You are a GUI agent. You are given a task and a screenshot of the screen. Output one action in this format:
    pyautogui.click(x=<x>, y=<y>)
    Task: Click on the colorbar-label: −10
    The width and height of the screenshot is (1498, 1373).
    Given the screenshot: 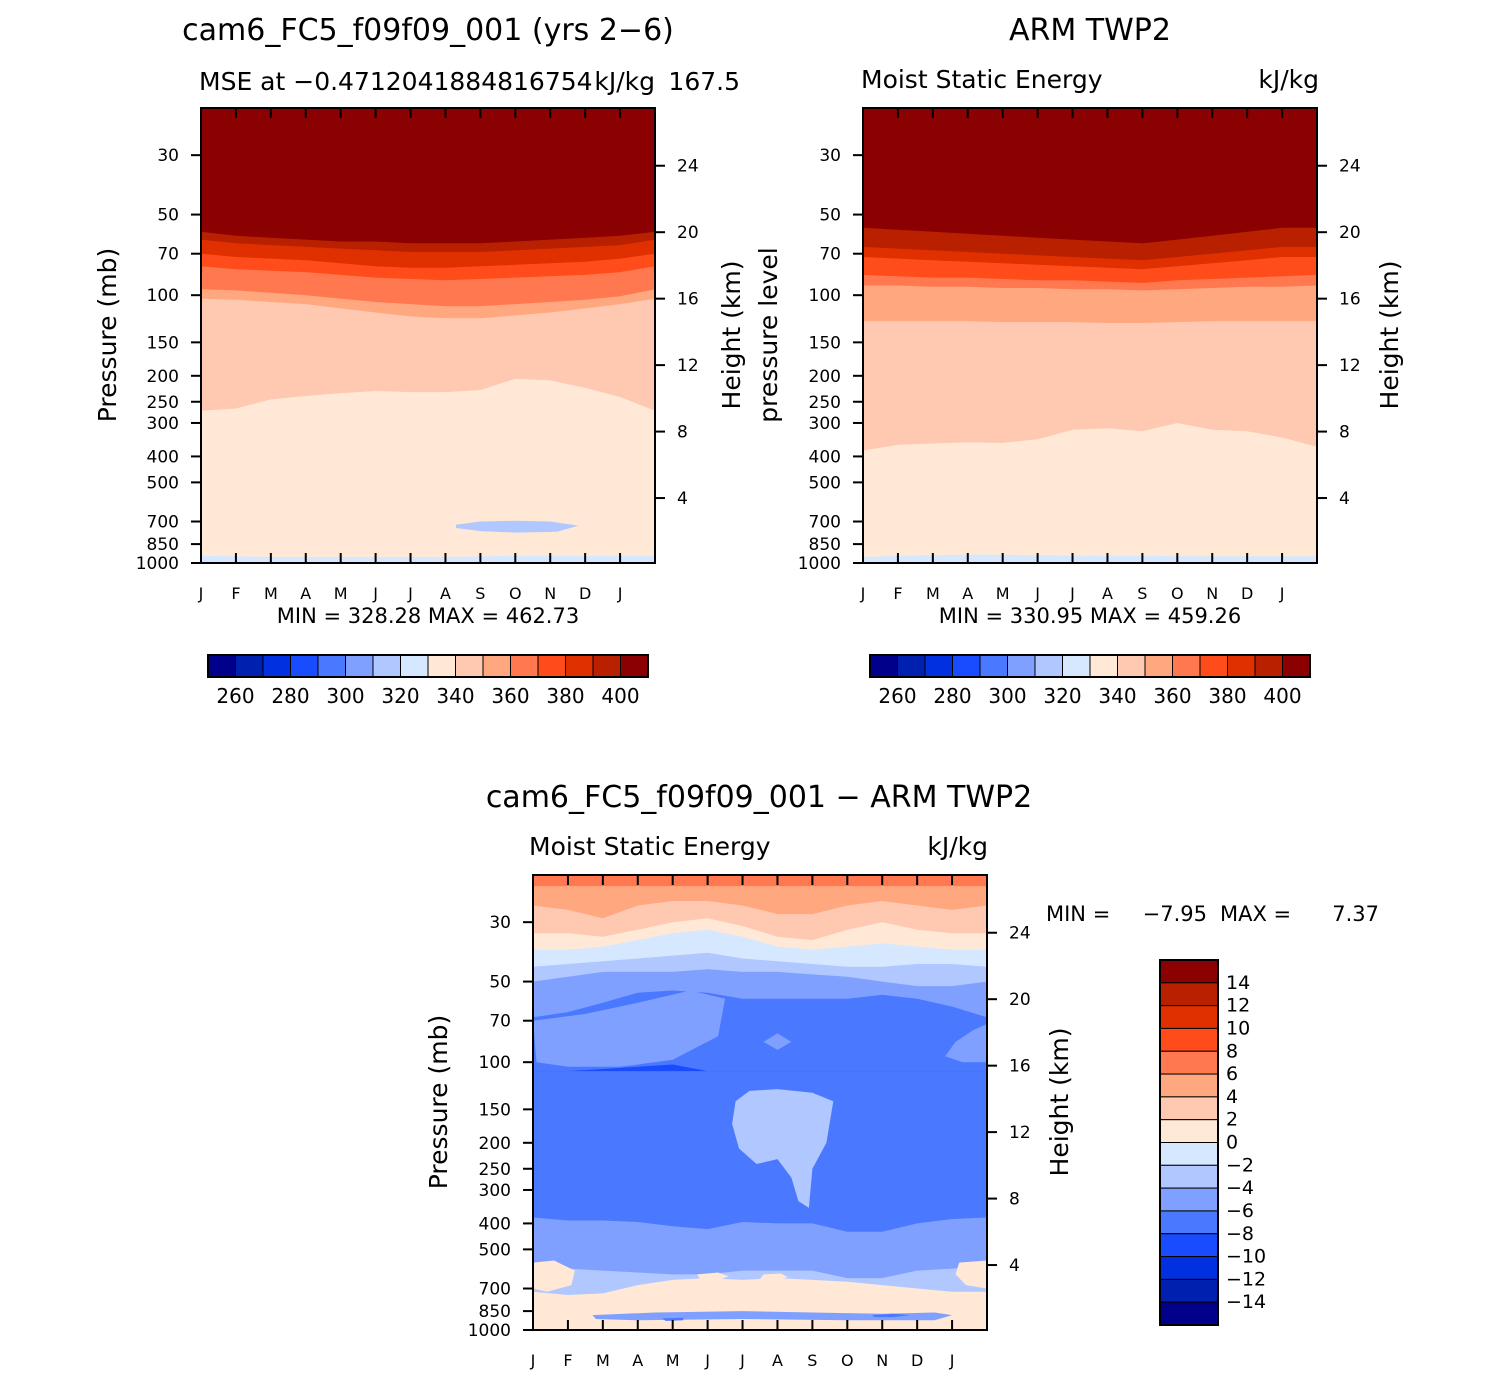 What is the action you would take?
    pyautogui.click(x=1246, y=1257)
    